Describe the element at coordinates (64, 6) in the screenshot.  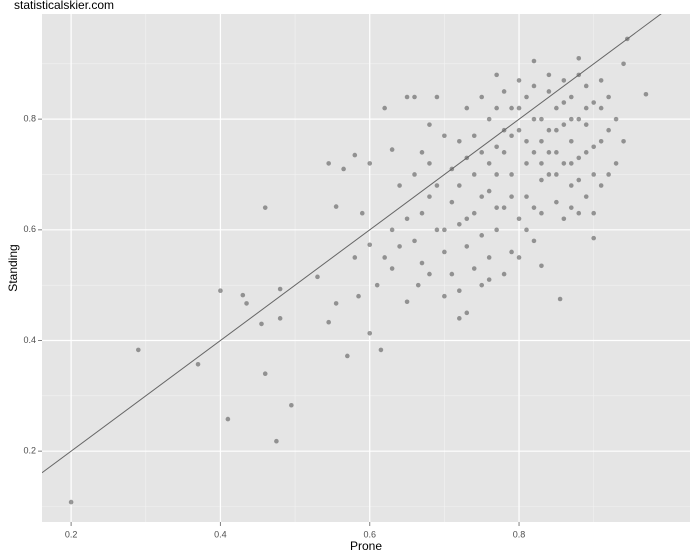
I see `chart-title: statisticalskier.com` at that location.